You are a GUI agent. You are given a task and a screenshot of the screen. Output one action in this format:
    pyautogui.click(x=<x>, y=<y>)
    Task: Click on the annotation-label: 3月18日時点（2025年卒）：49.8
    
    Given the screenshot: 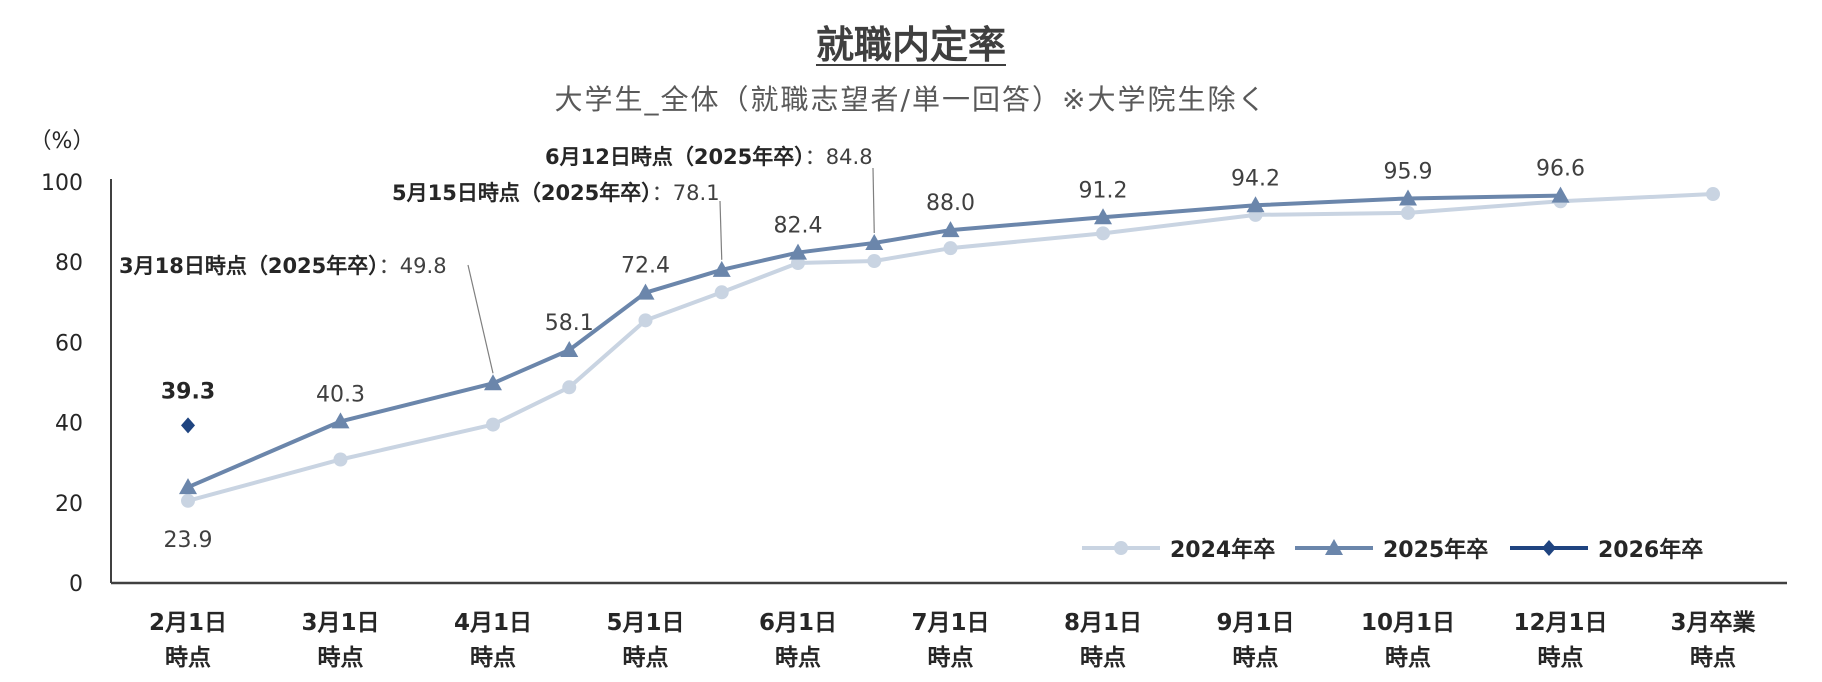 What is the action you would take?
    pyautogui.click(x=283, y=266)
    